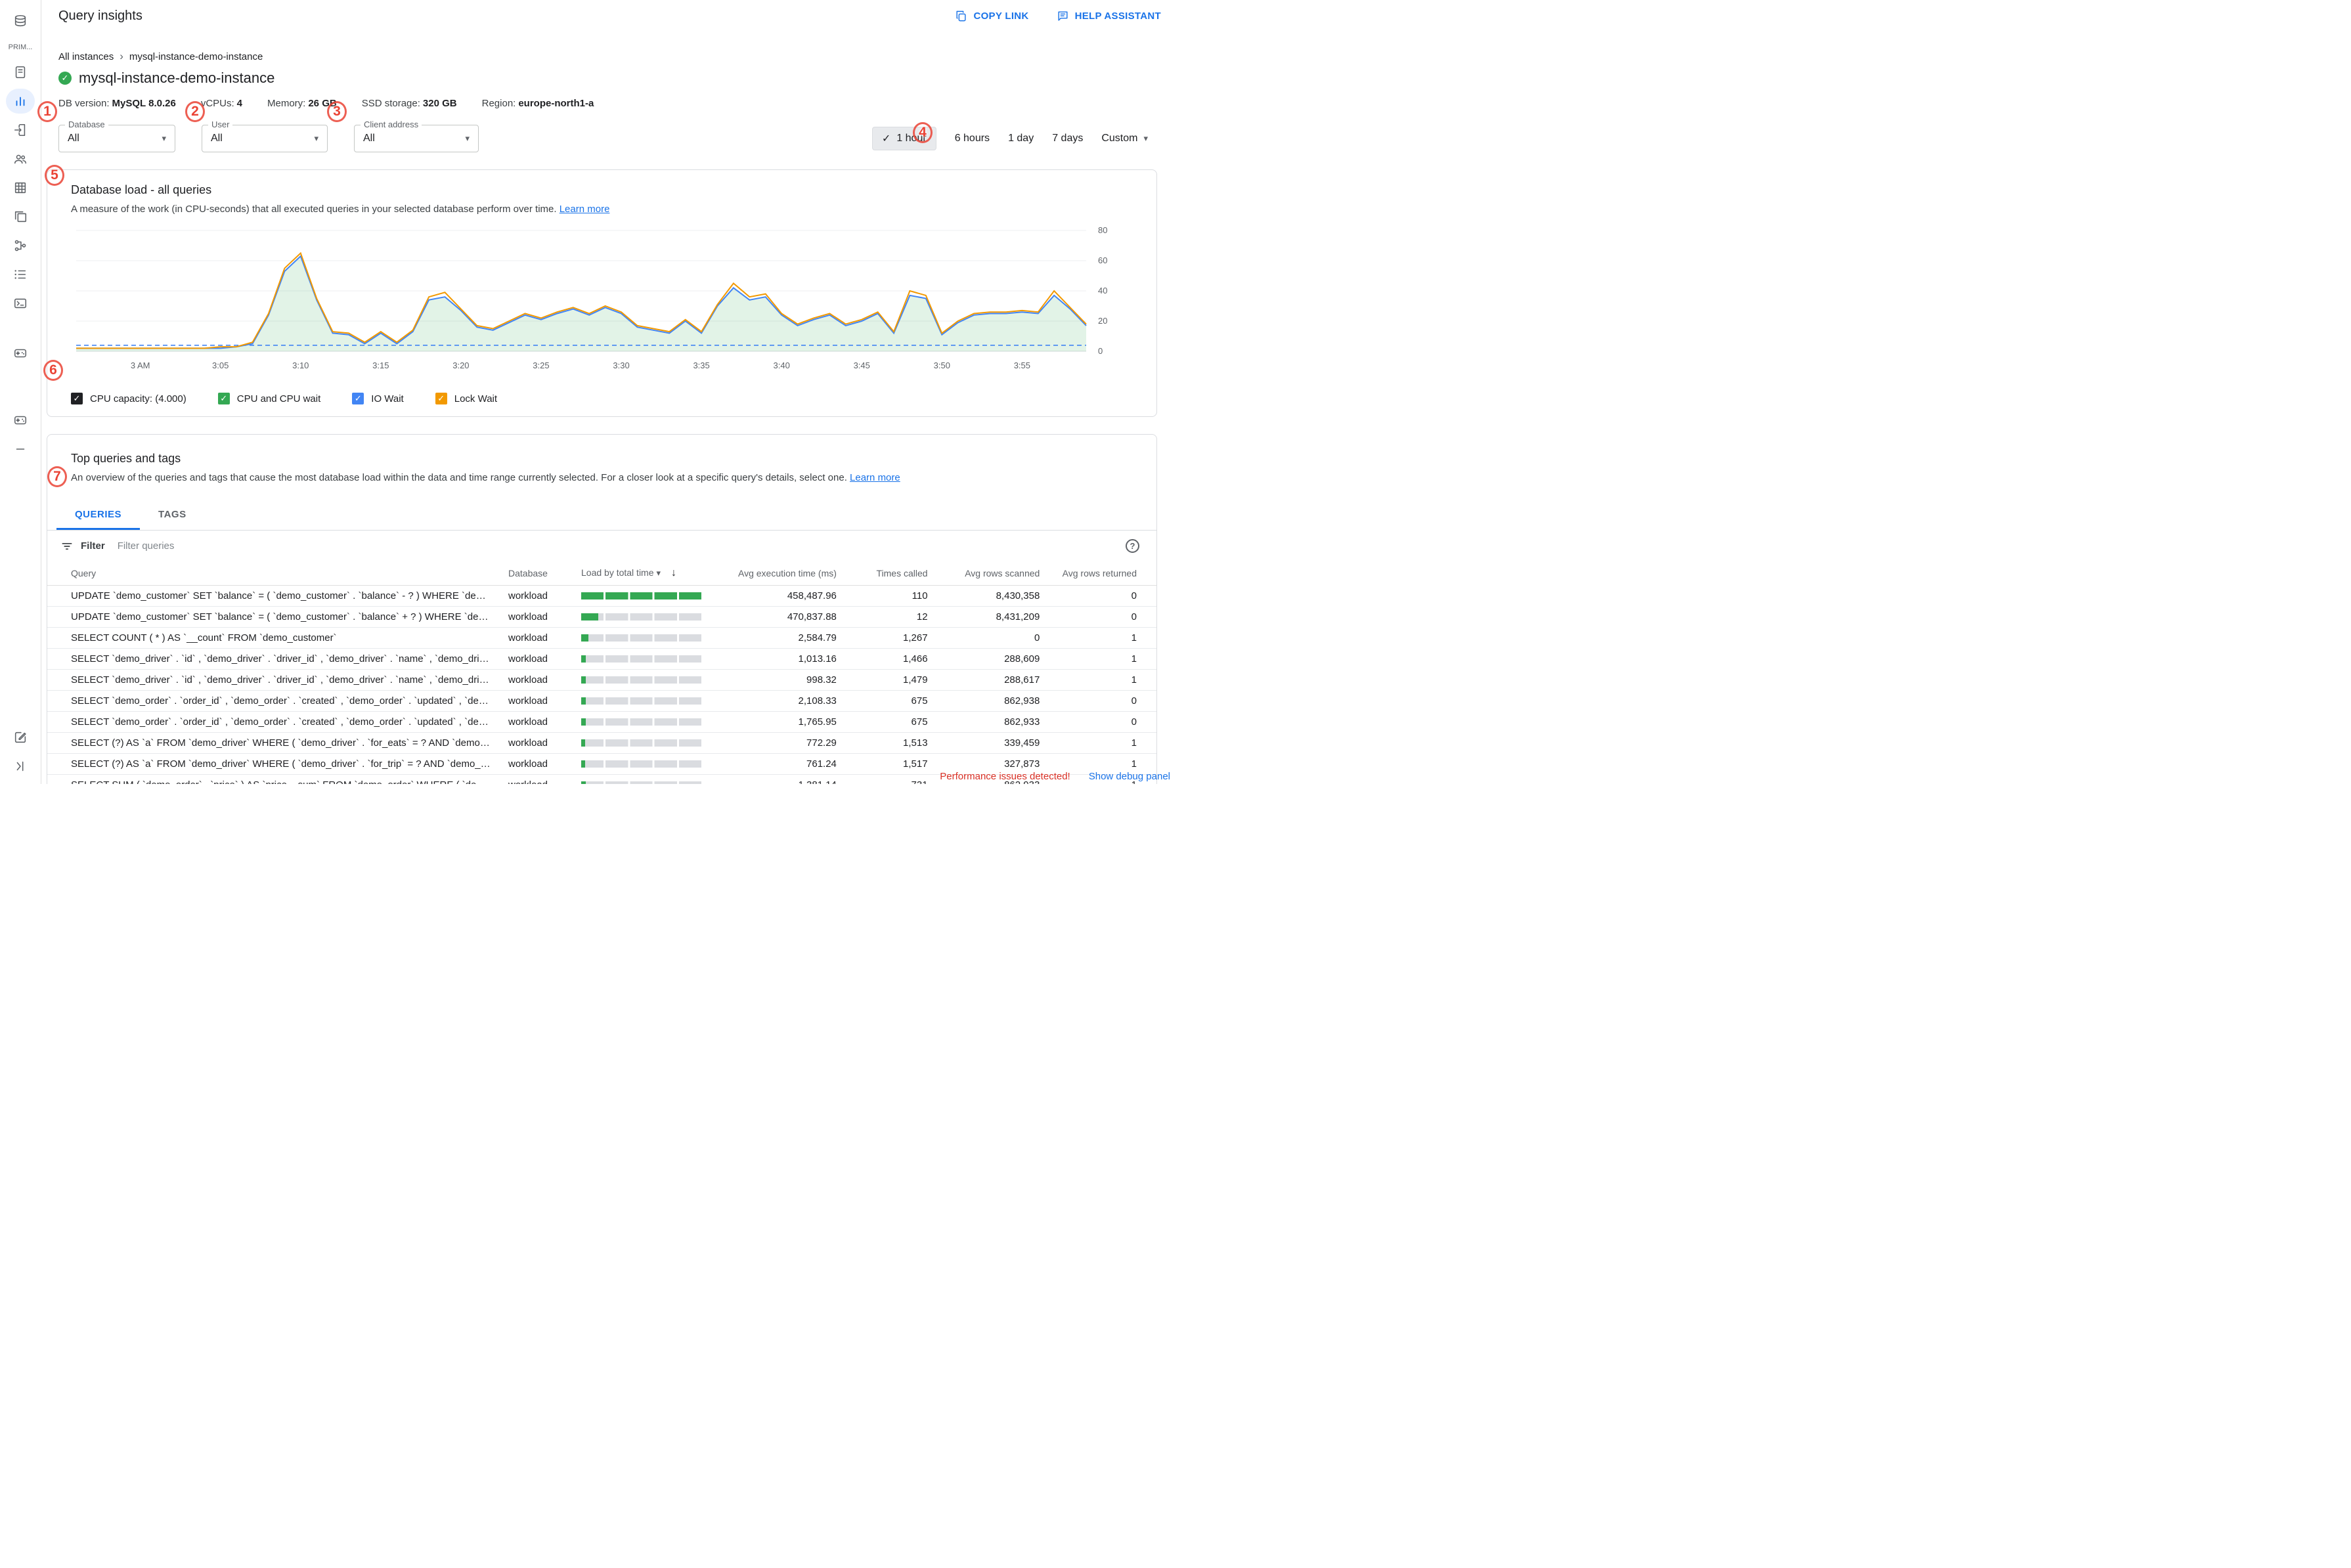 This screenshot has width=2351, height=1568. Describe the element at coordinates (223, 399) in the screenshot. I see `cpu-and-cpu-wait-checkbox: ✓` at that location.